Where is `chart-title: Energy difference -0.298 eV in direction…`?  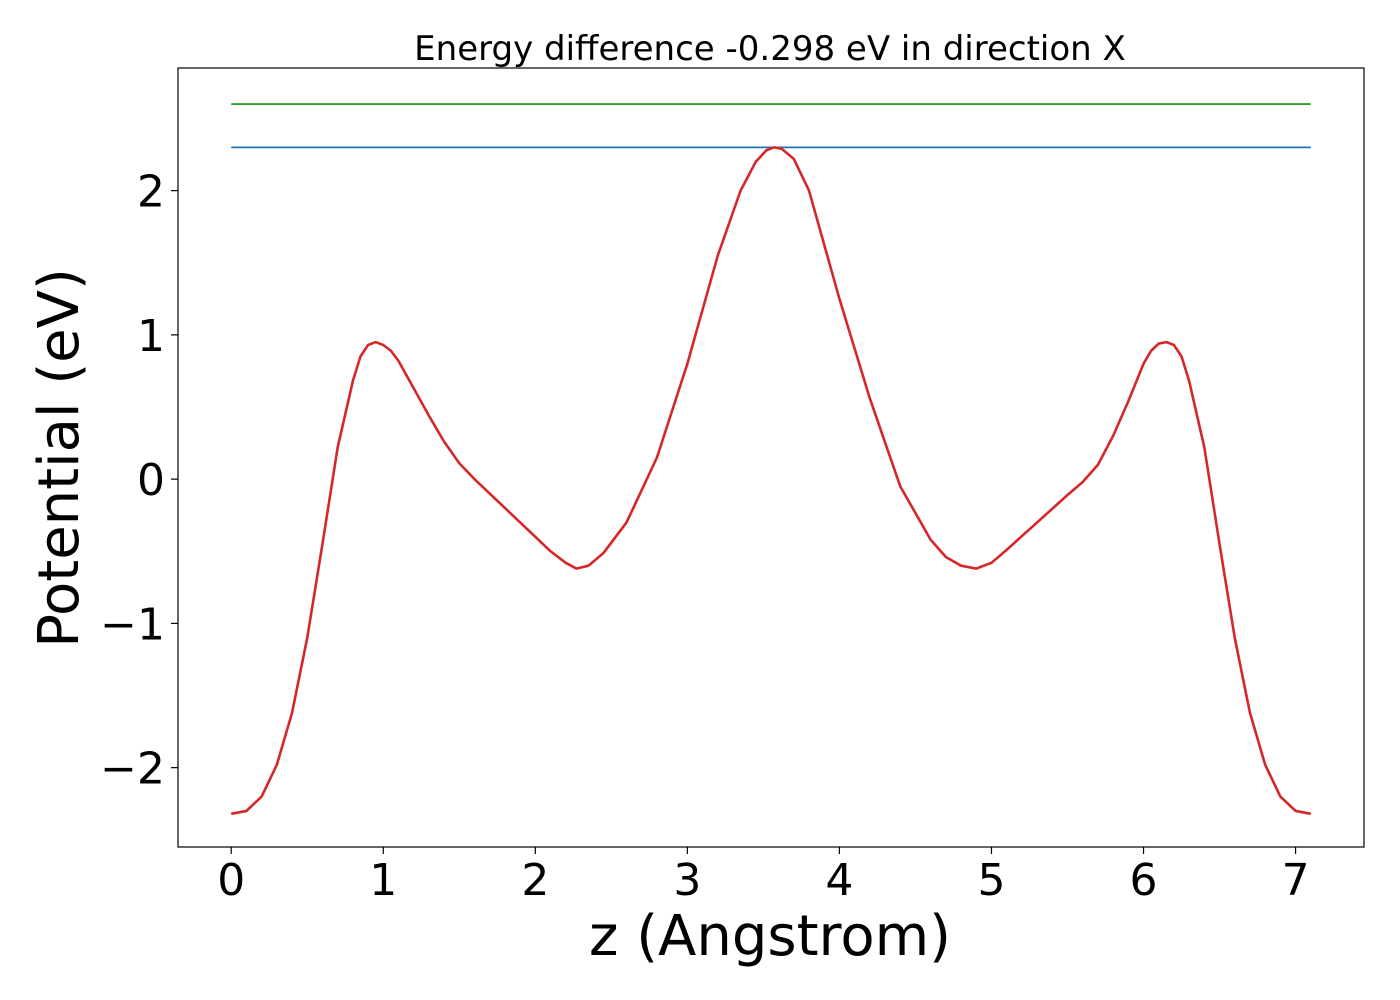
chart-title: Energy difference -0.298 eV in direction… is located at coordinates (770, 49).